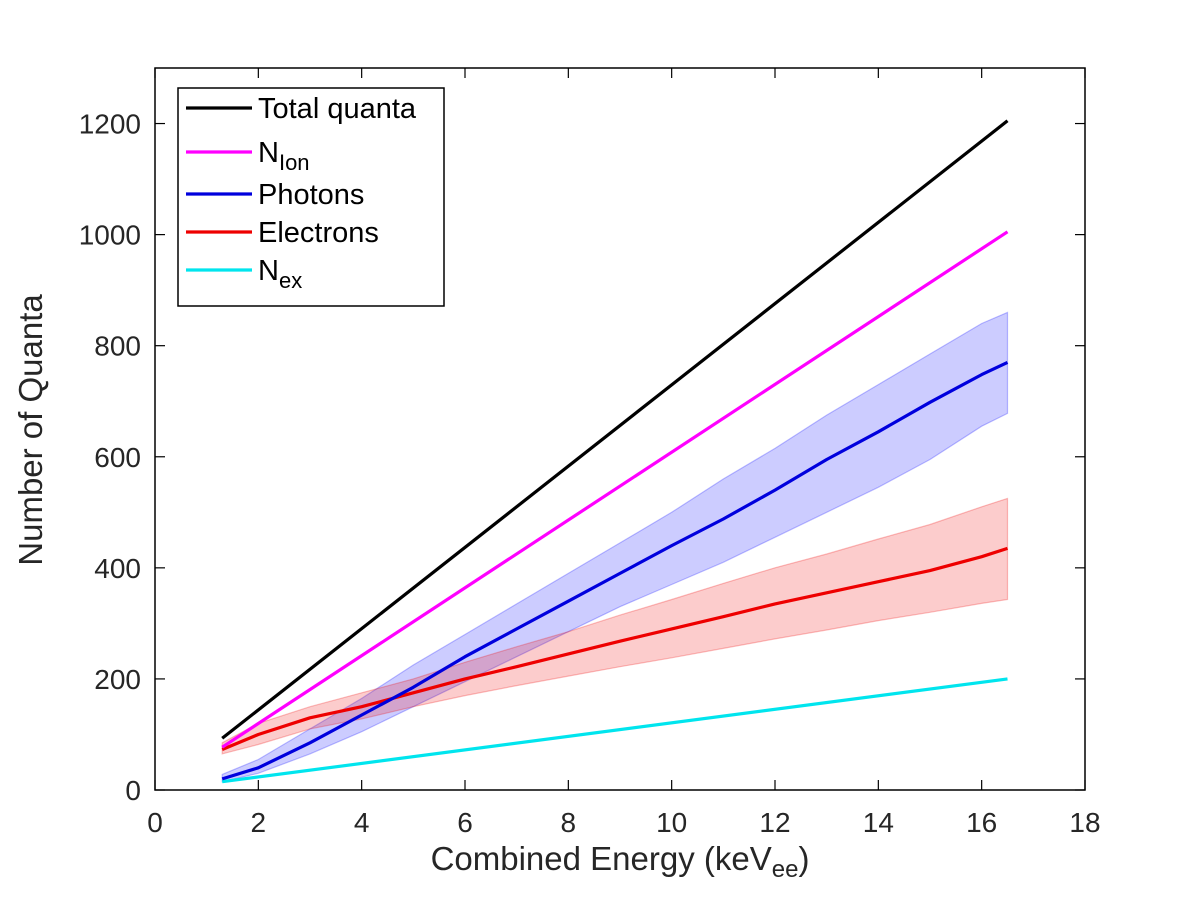 The image size is (1200, 900). Describe the element at coordinates (623, 822) in the screenshot. I see `x-tick-labels: 0 2 4 6 8 10 12 14 16 18` at that location.